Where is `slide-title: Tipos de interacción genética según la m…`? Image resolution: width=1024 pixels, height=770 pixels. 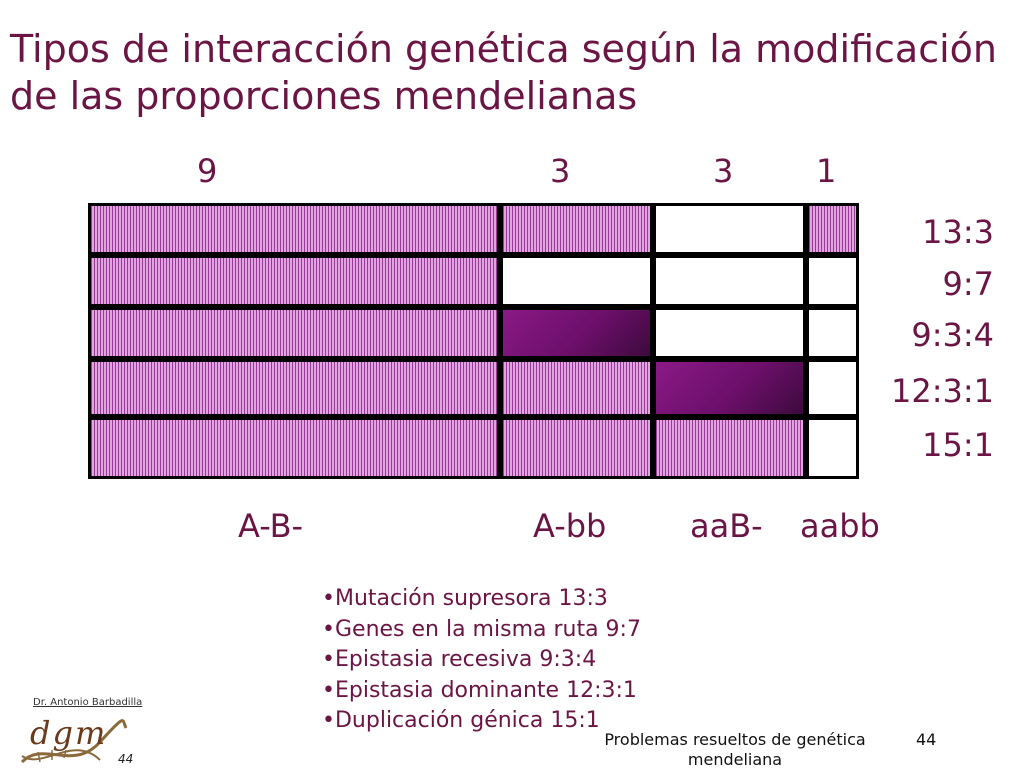 slide-title: Tipos de interacción genética según la m… is located at coordinates (503, 72).